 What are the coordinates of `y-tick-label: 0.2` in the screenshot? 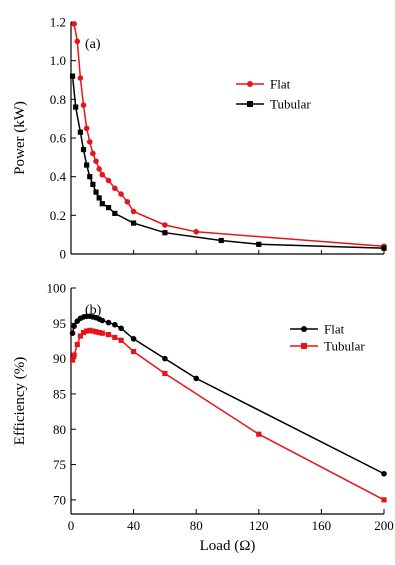 It's located at (58, 215).